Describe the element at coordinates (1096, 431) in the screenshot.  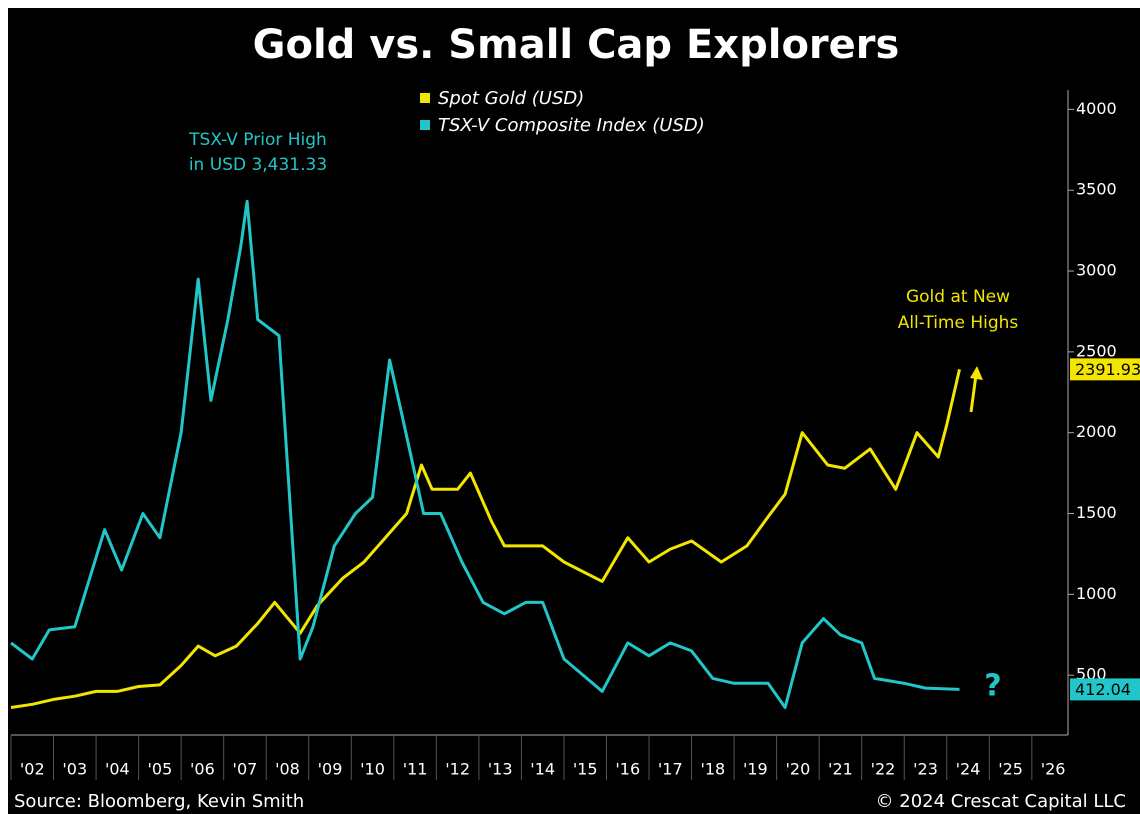
I see `y-tick-label: 2000` at that location.